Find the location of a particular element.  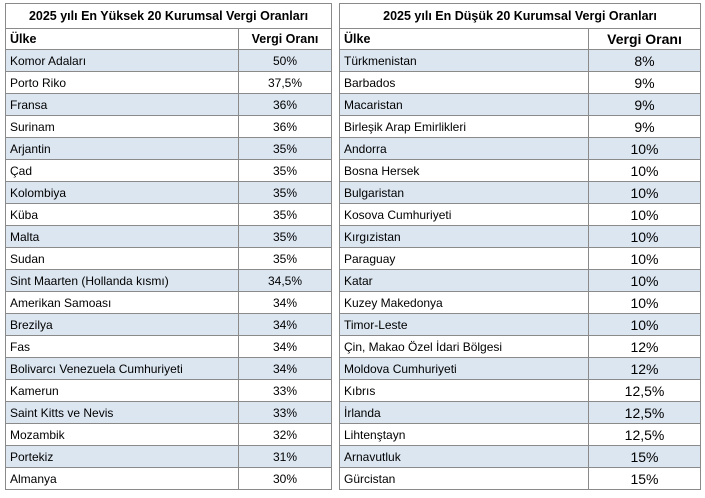

table-row: Surinam 36% is located at coordinates (168, 126).